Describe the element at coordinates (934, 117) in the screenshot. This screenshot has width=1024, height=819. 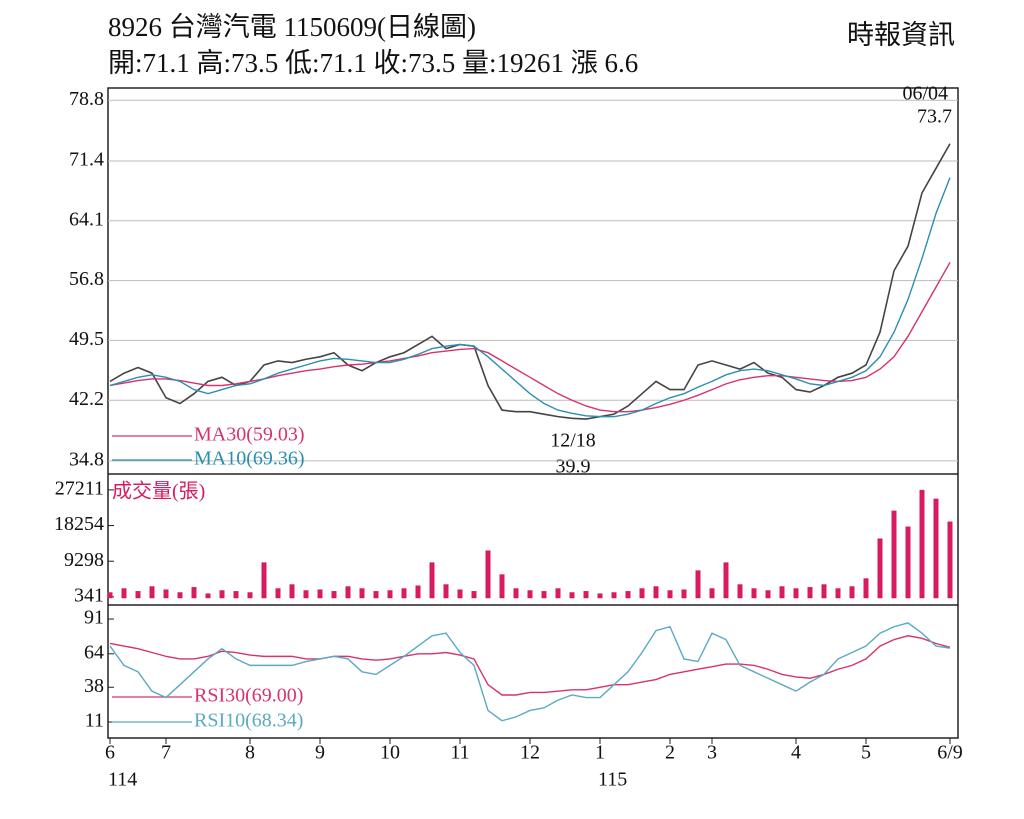
I see `annotation: 73.7` at that location.